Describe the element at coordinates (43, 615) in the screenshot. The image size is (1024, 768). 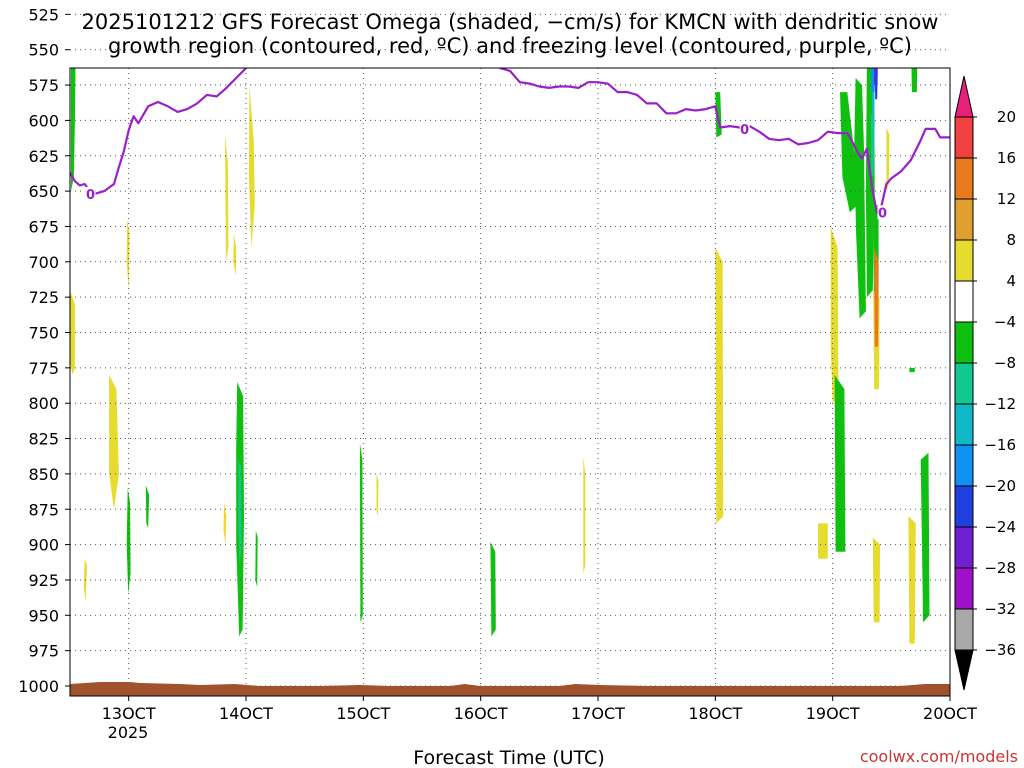
I see `y-tick-label: 950` at that location.